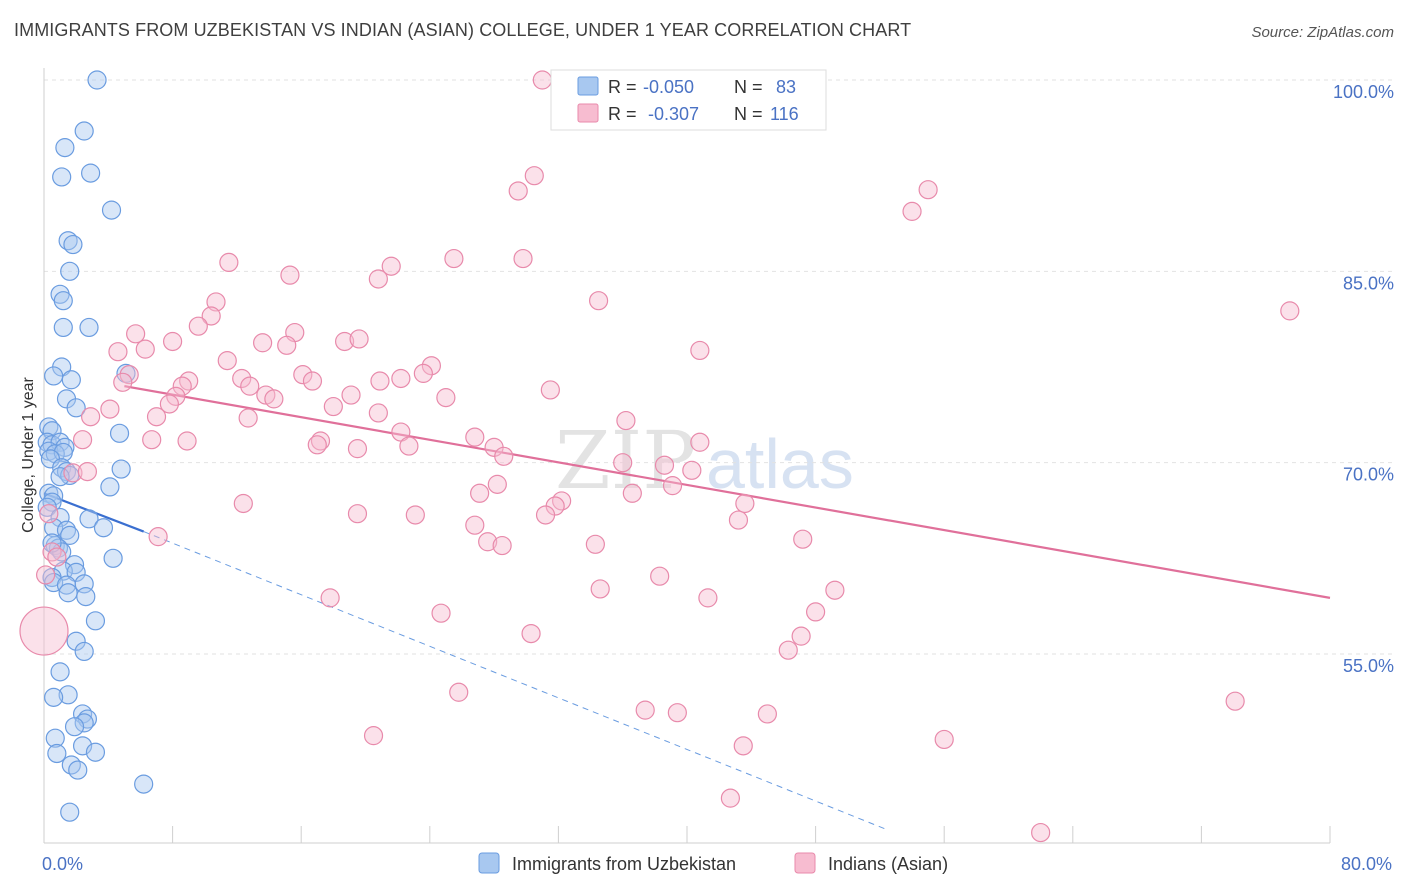  Describe the element at coordinates (780, 464) in the screenshot. I see `watermark-atlas: atlas` at that location.